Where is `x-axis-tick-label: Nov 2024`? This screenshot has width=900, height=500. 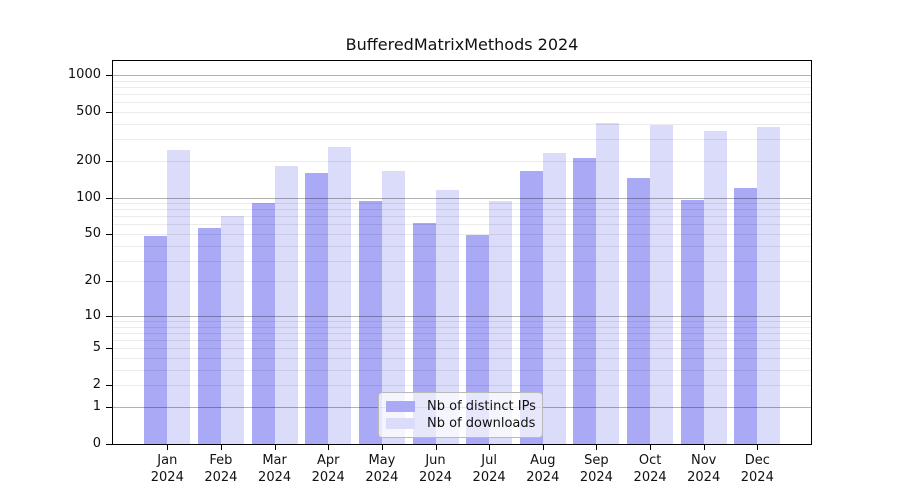
x-axis-tick-label: Nov 2024 is located at coordinates (704, 469).